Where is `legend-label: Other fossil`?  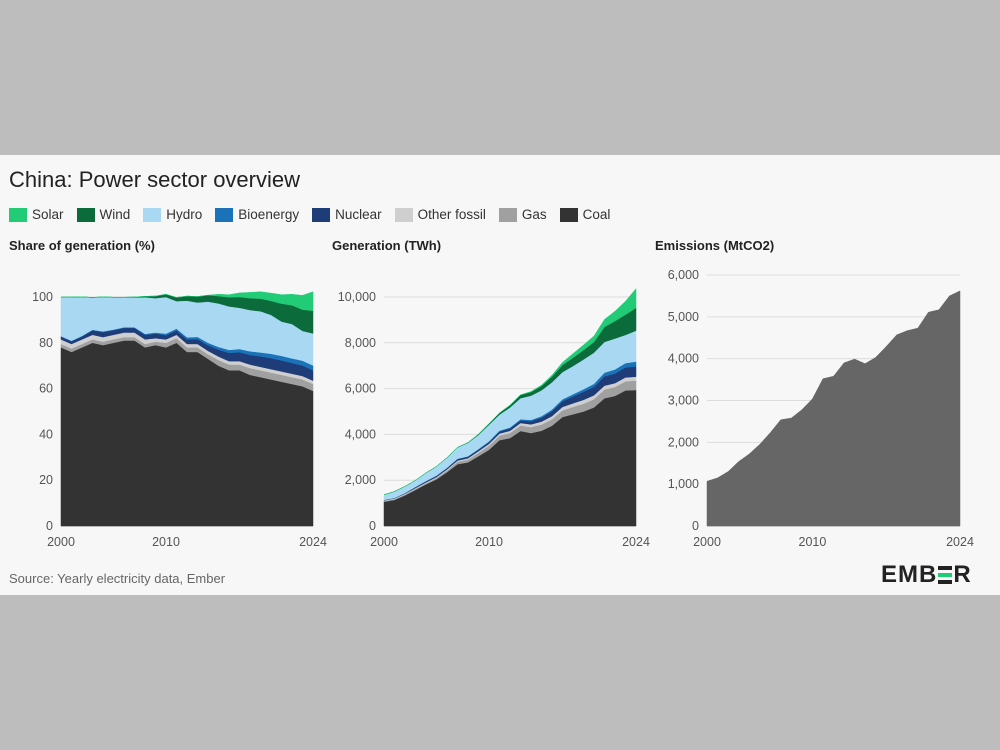
legend-label: Other fossil is located at coordinates (451, 214).